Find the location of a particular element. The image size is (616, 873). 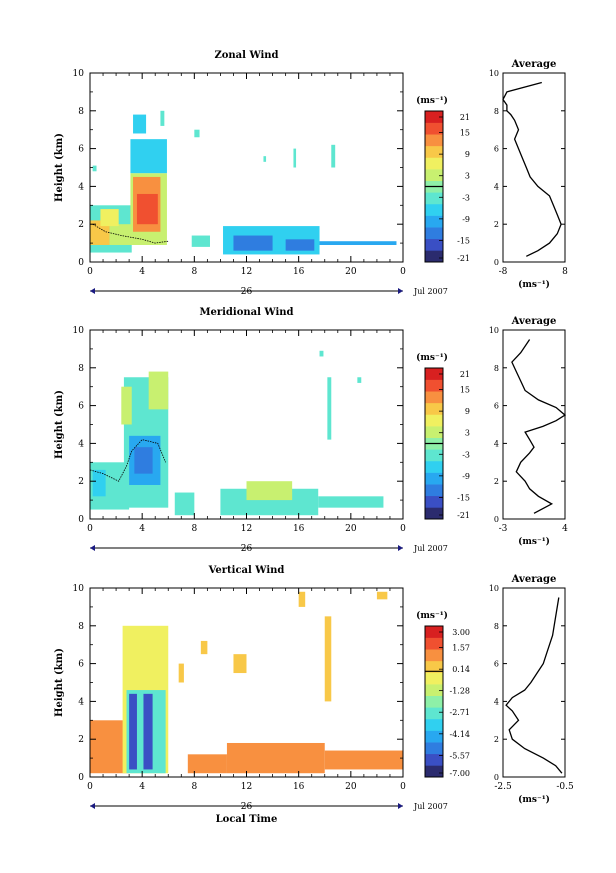

x-tick-label: 16 is located at coordinates (299, 272).